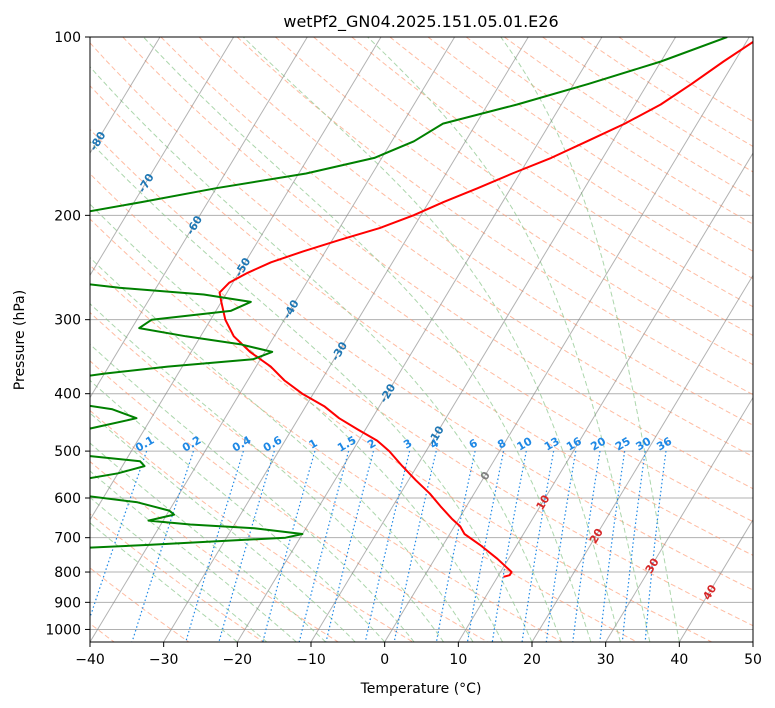  Describe the element at coordinates (679, 660) in the screenshot. I see `x-tick-label: 40` at that location.